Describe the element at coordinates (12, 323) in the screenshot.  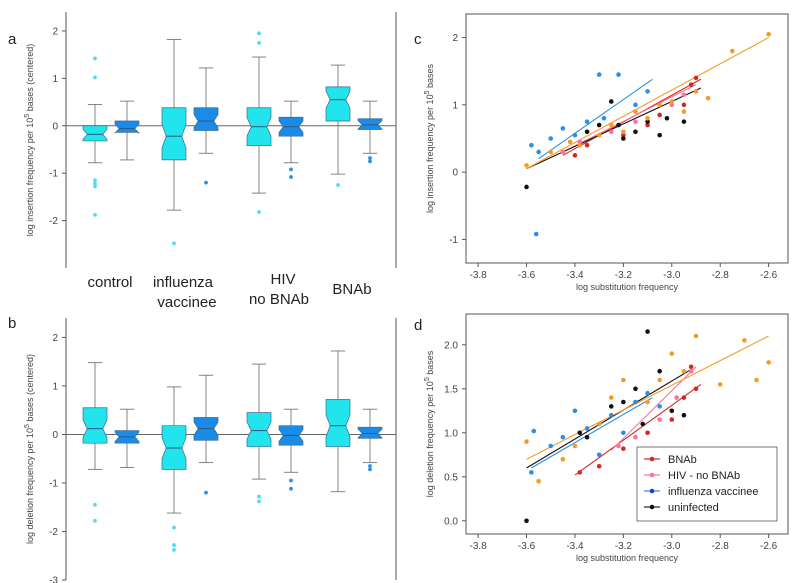
I see `panel-label-b: b` at that location.